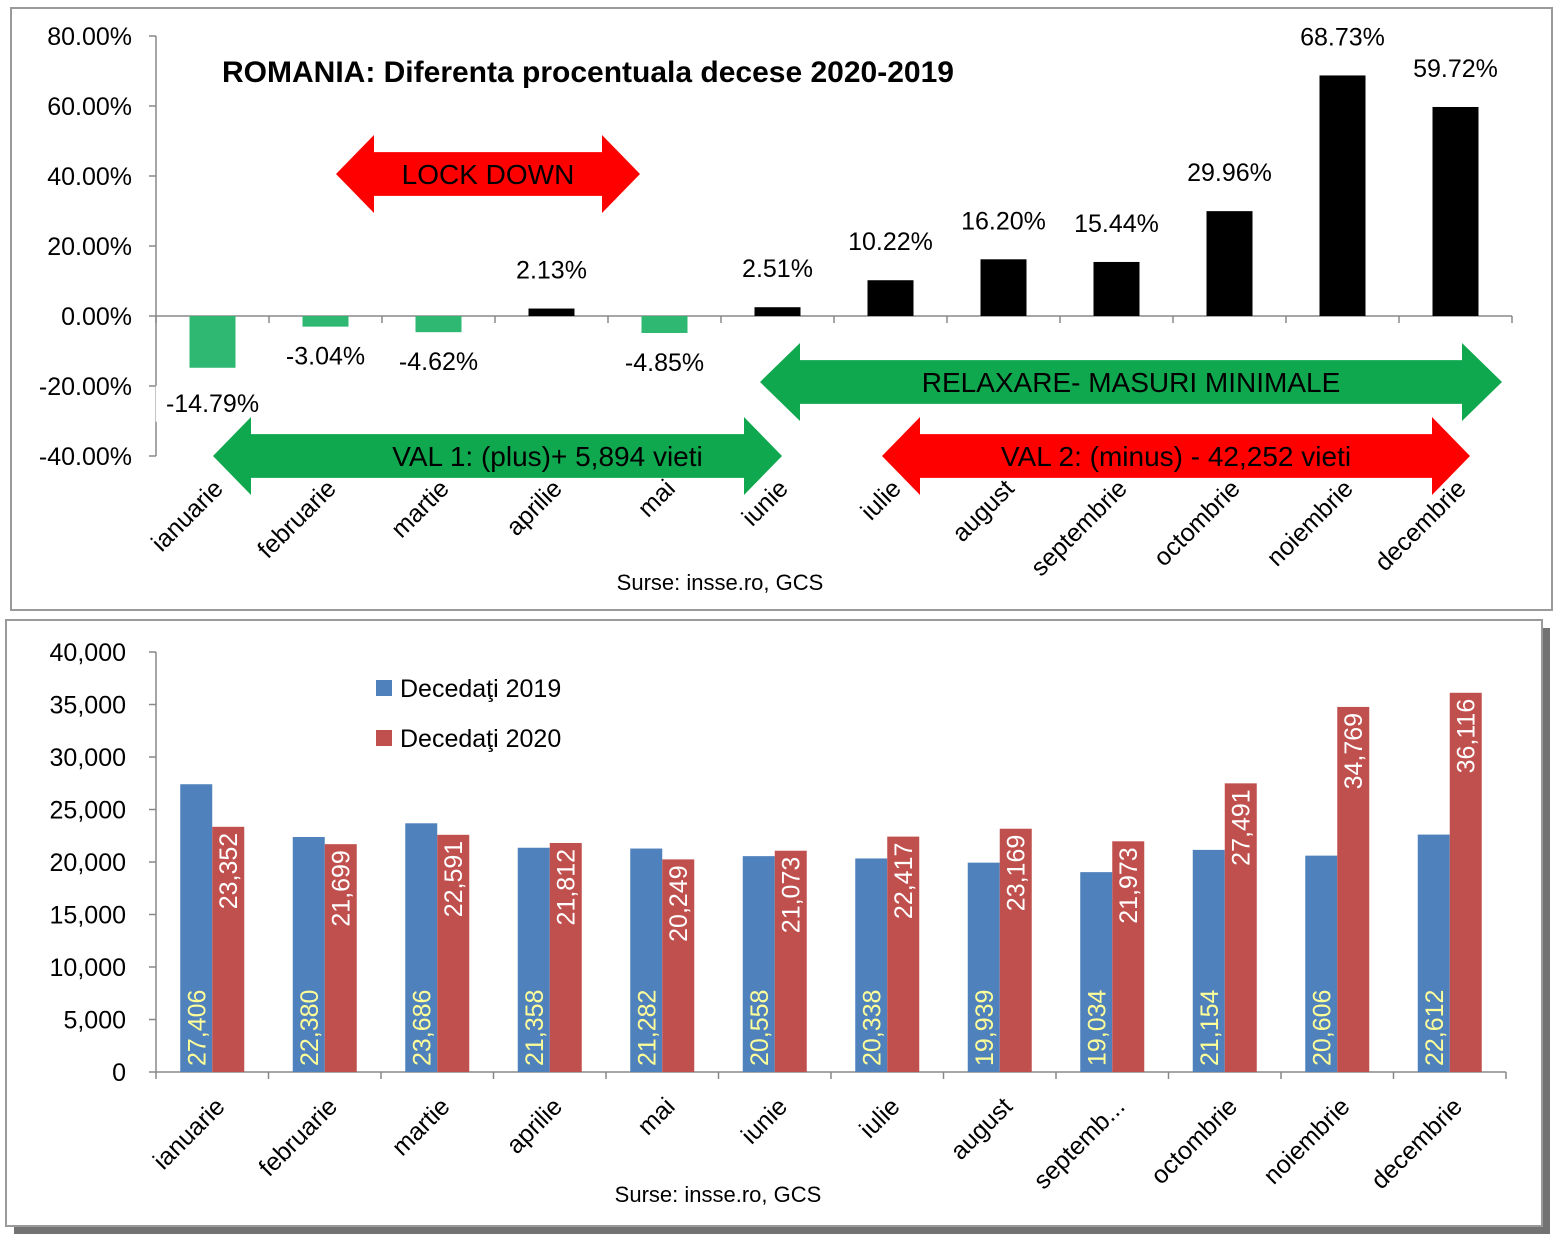 Image resolution: width=1560 pixels, height=1242 pixels. What do you see at coordinates (308, 954) in the screenshot?
I see `bar-2019-februarie` at bounding box center [308, 954].